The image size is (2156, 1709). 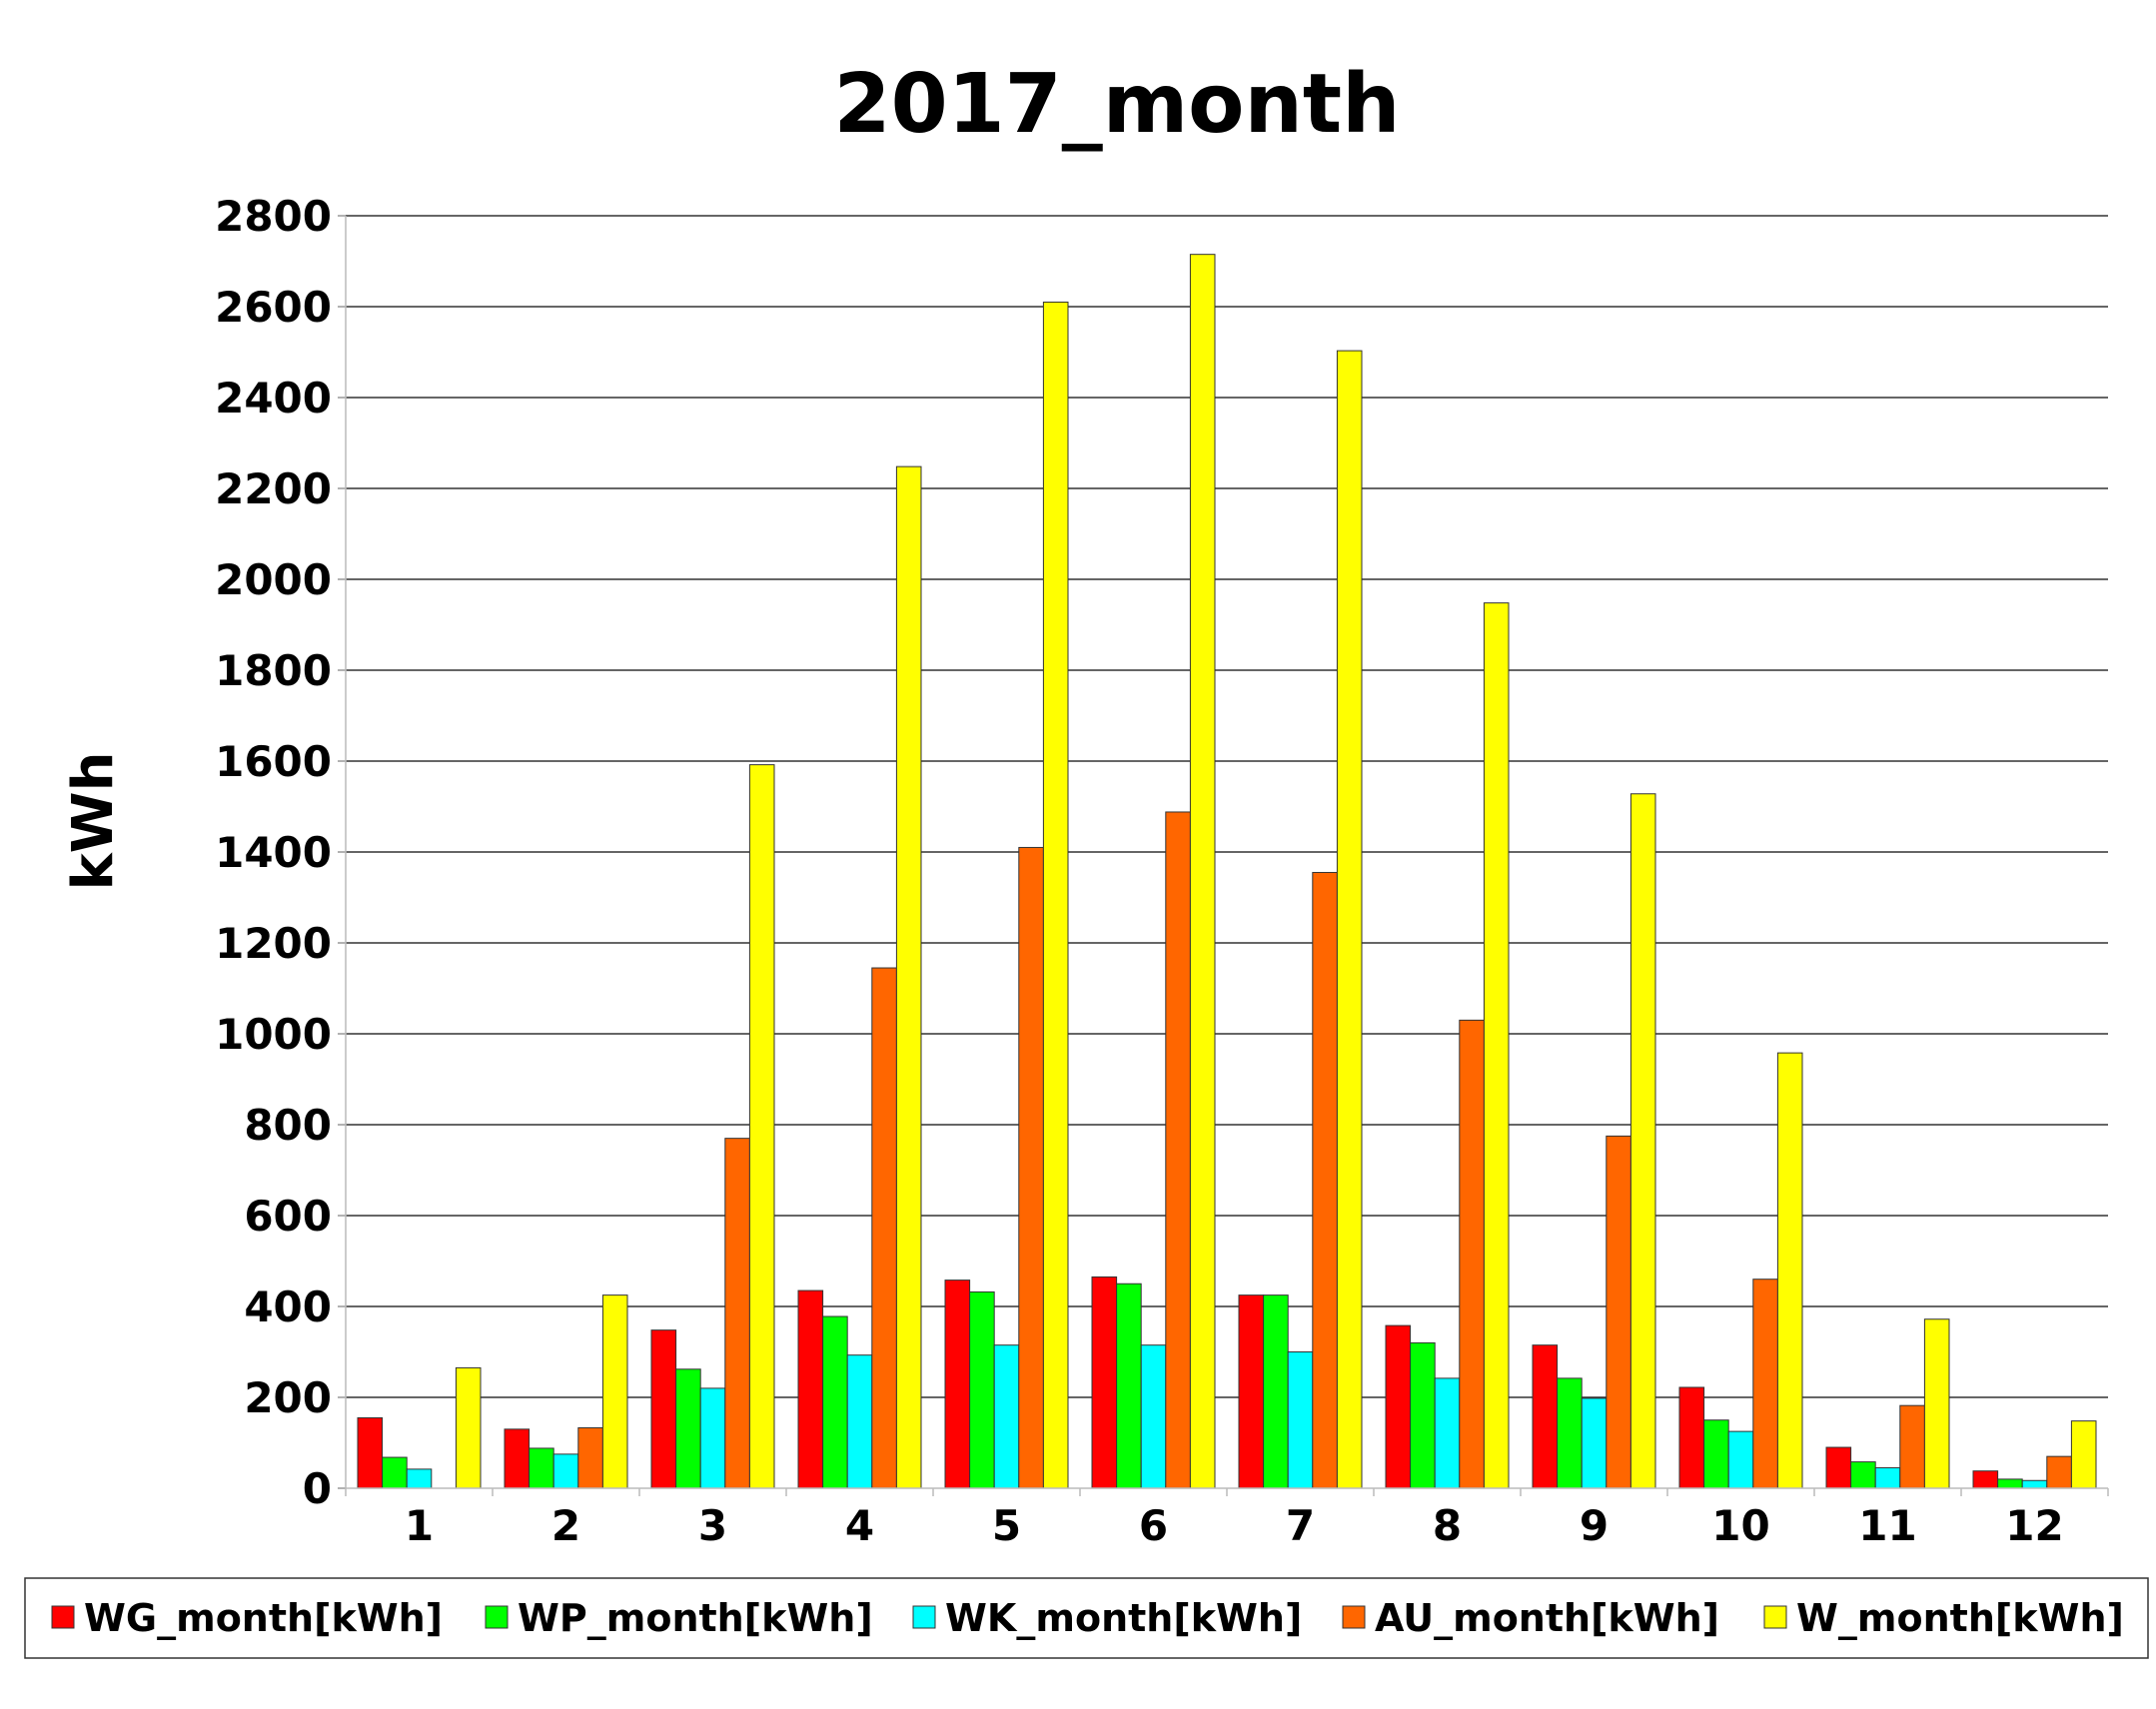 I want to click on y-tick-label: 600, so click(x=288, y=1216).